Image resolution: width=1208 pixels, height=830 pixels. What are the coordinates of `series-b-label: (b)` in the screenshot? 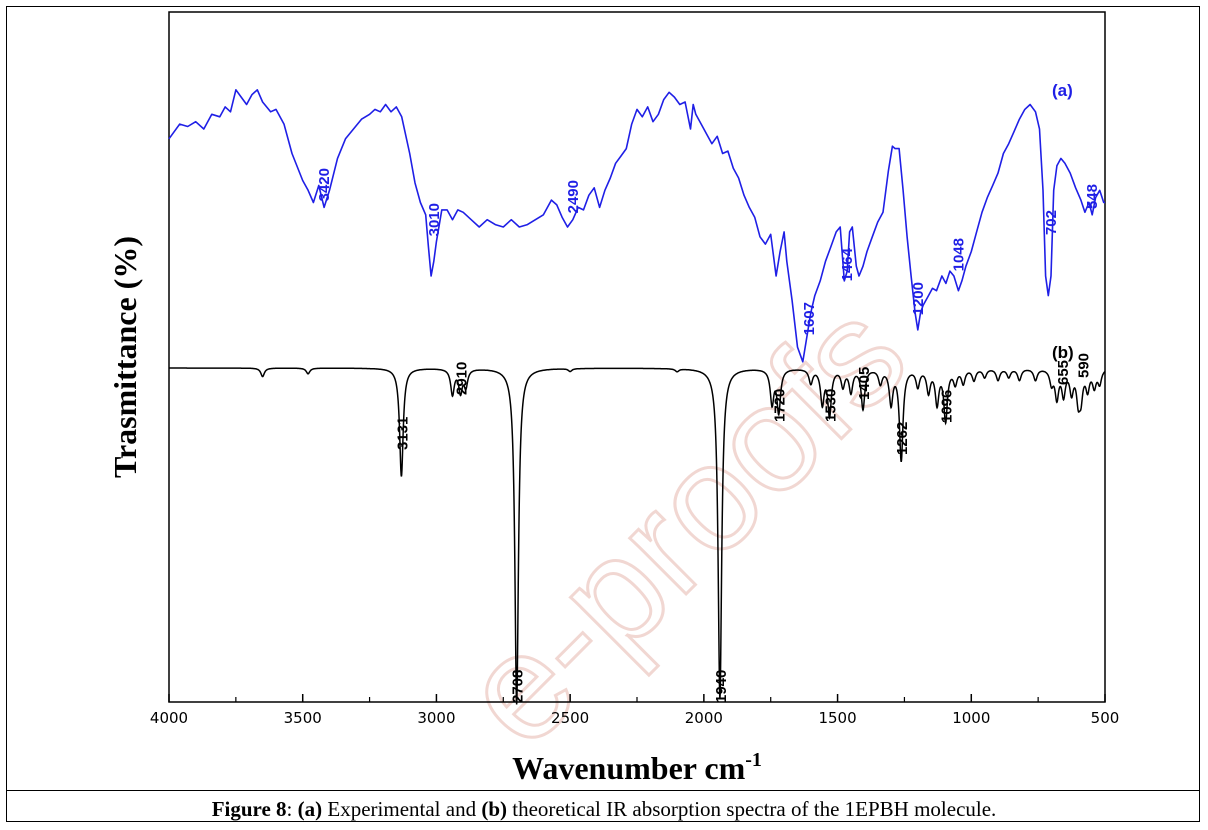 It's located at (1063, 352).